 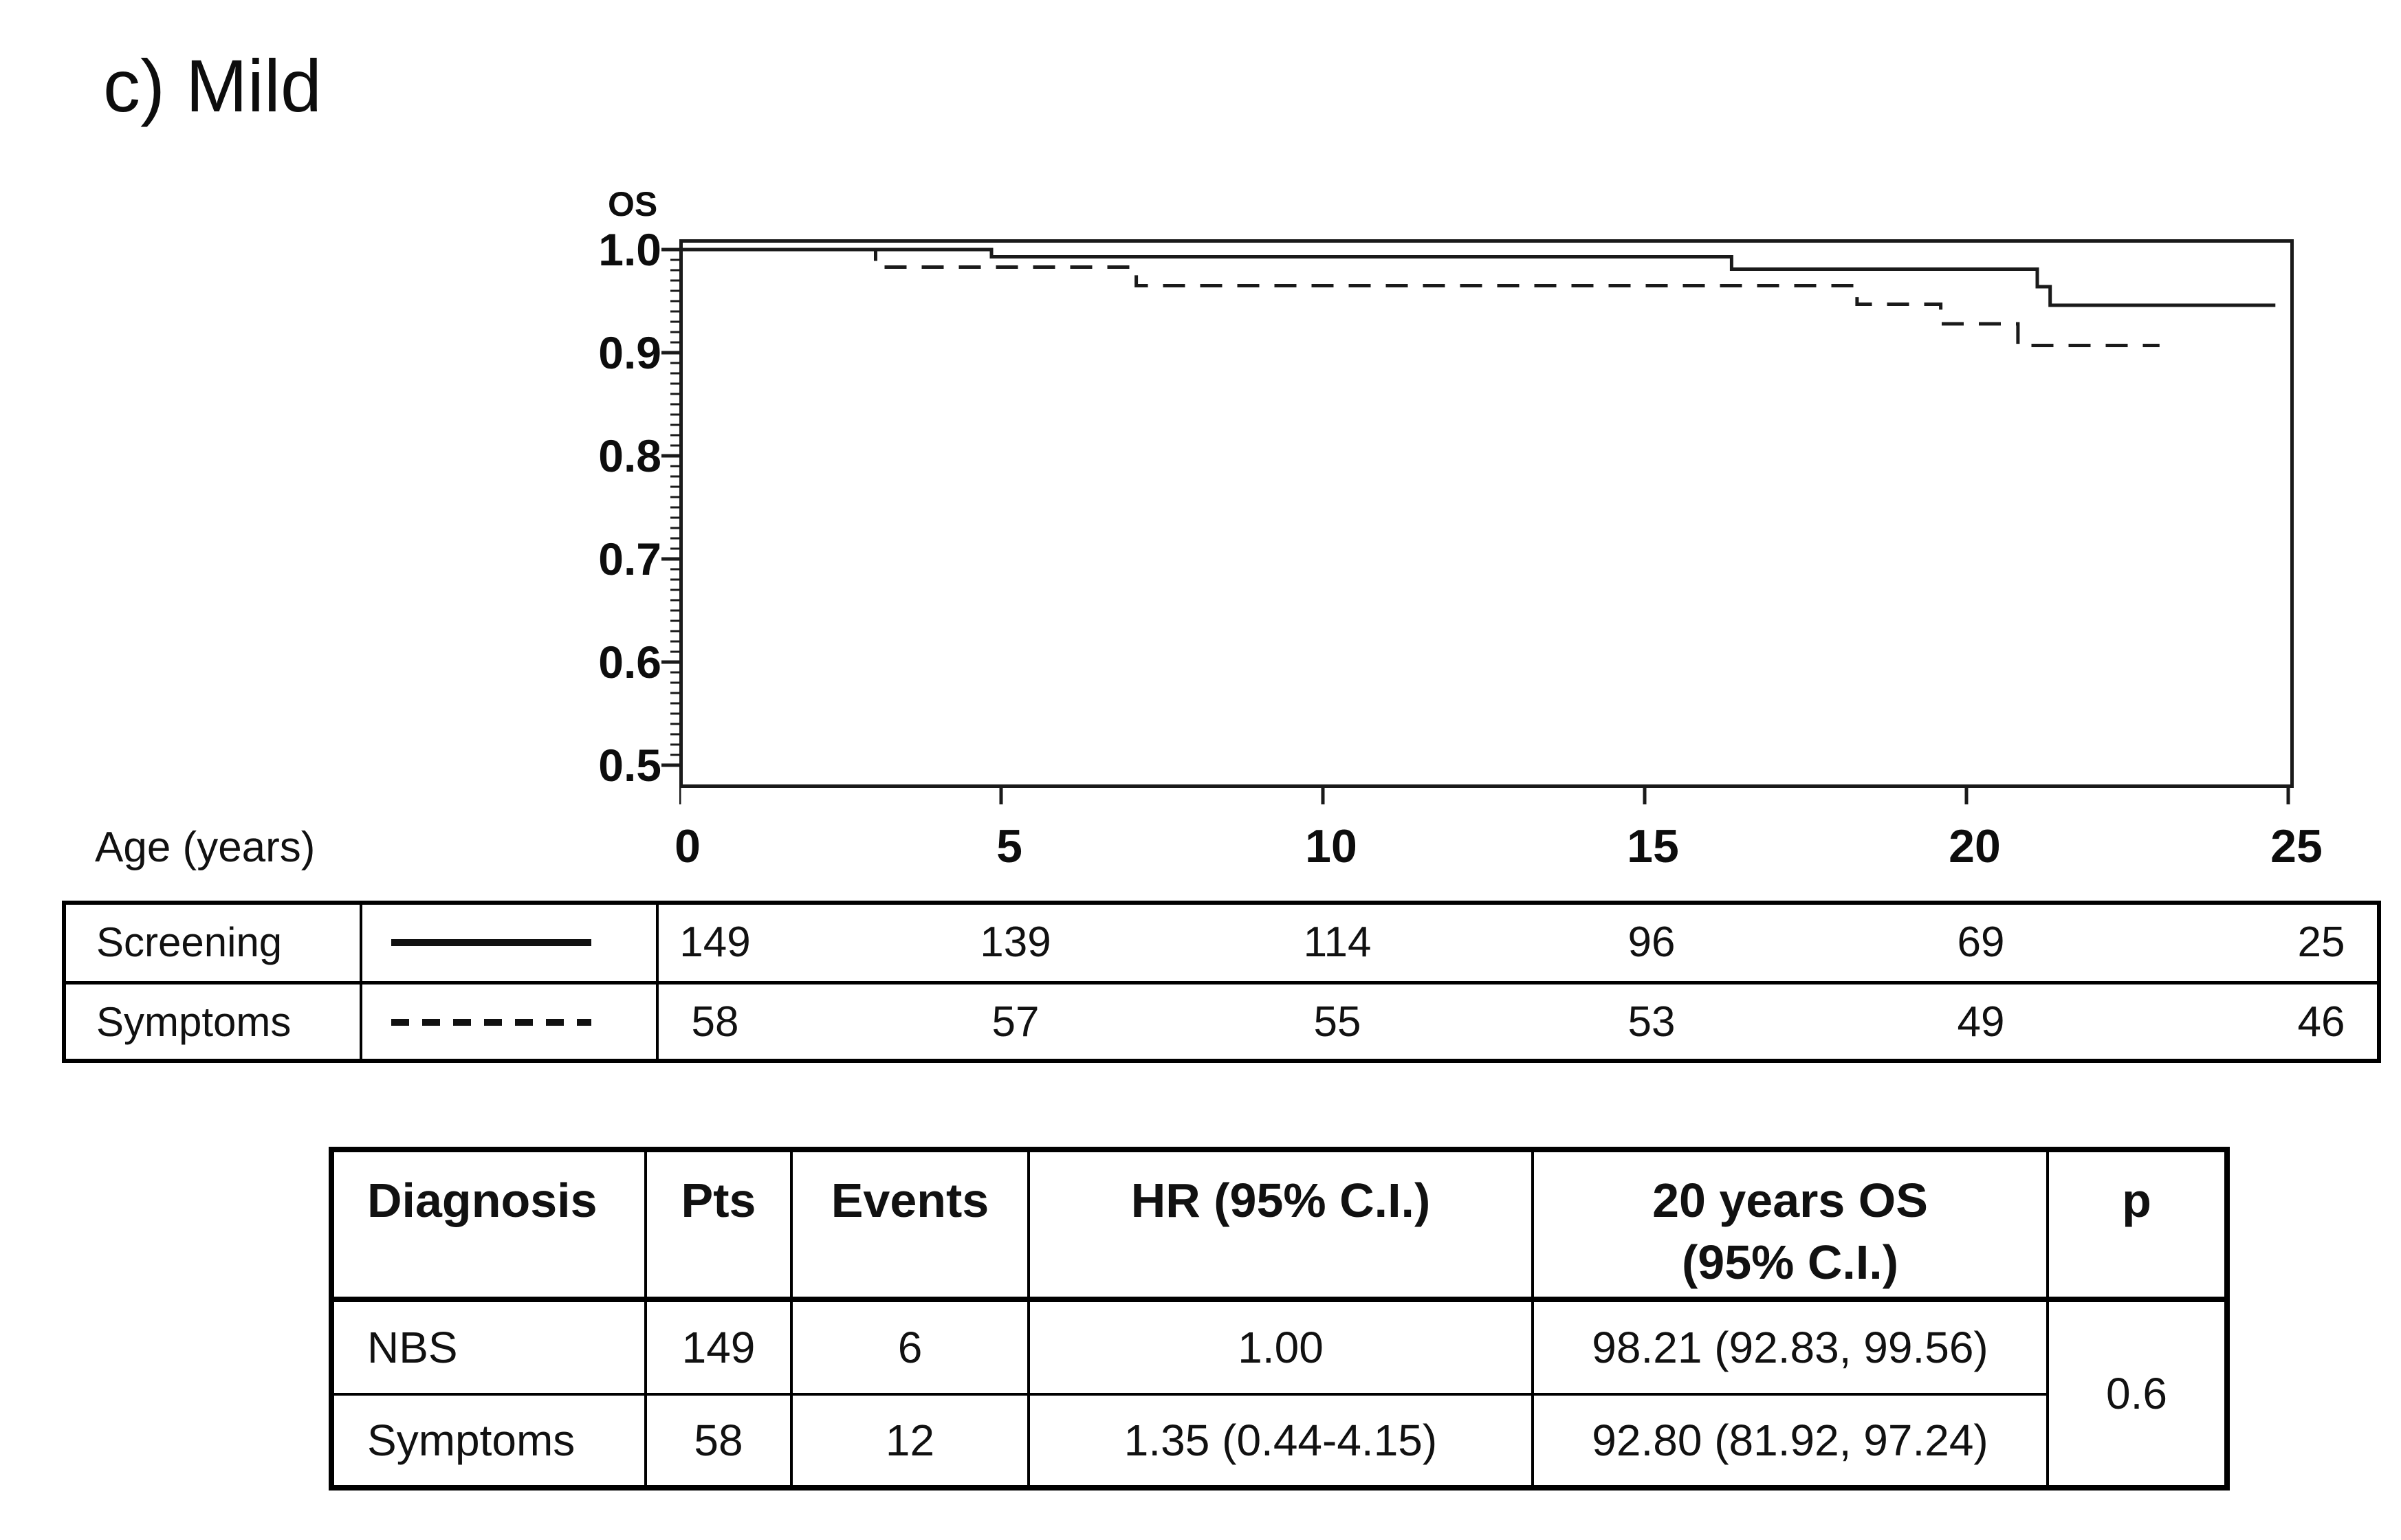 I want to click on cell-hr: 1.00, so click(x=1280, y=1347).